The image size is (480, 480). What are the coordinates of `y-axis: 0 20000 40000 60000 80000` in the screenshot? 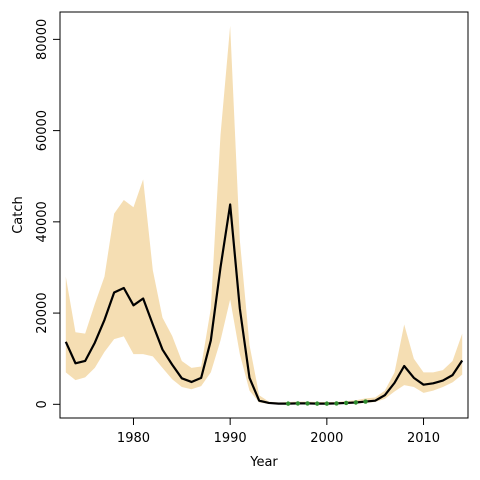 It's located at (48, 213).